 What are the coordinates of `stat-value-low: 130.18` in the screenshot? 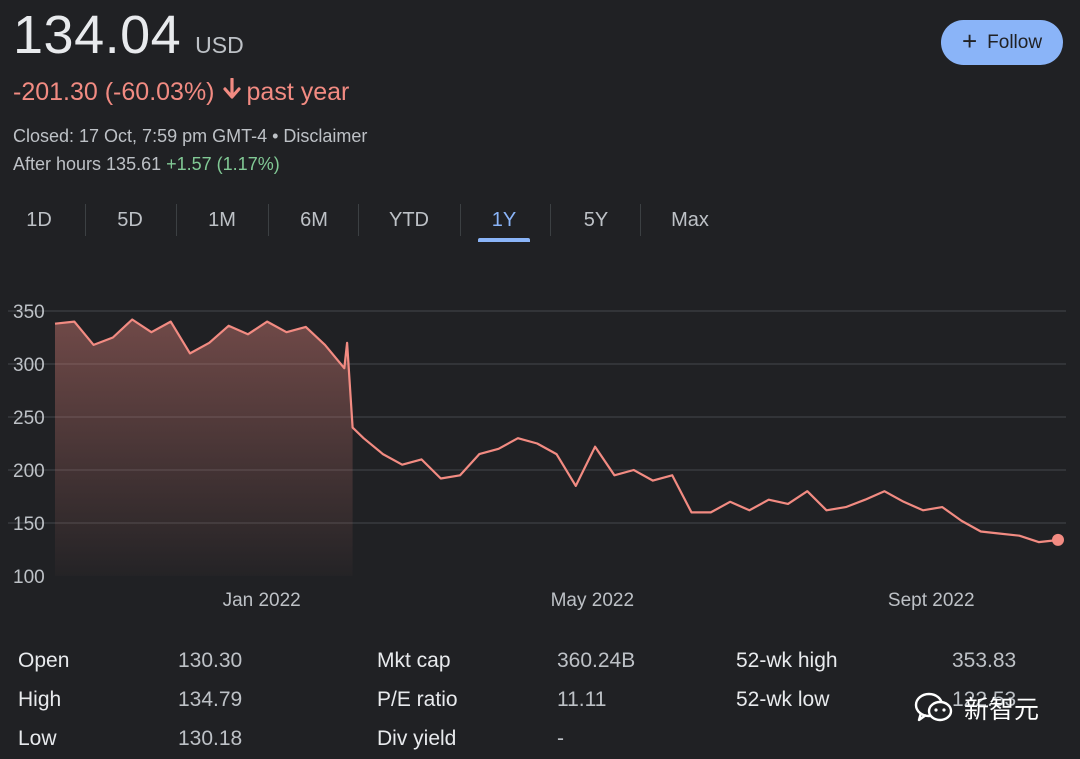 It's located at (210, 738).